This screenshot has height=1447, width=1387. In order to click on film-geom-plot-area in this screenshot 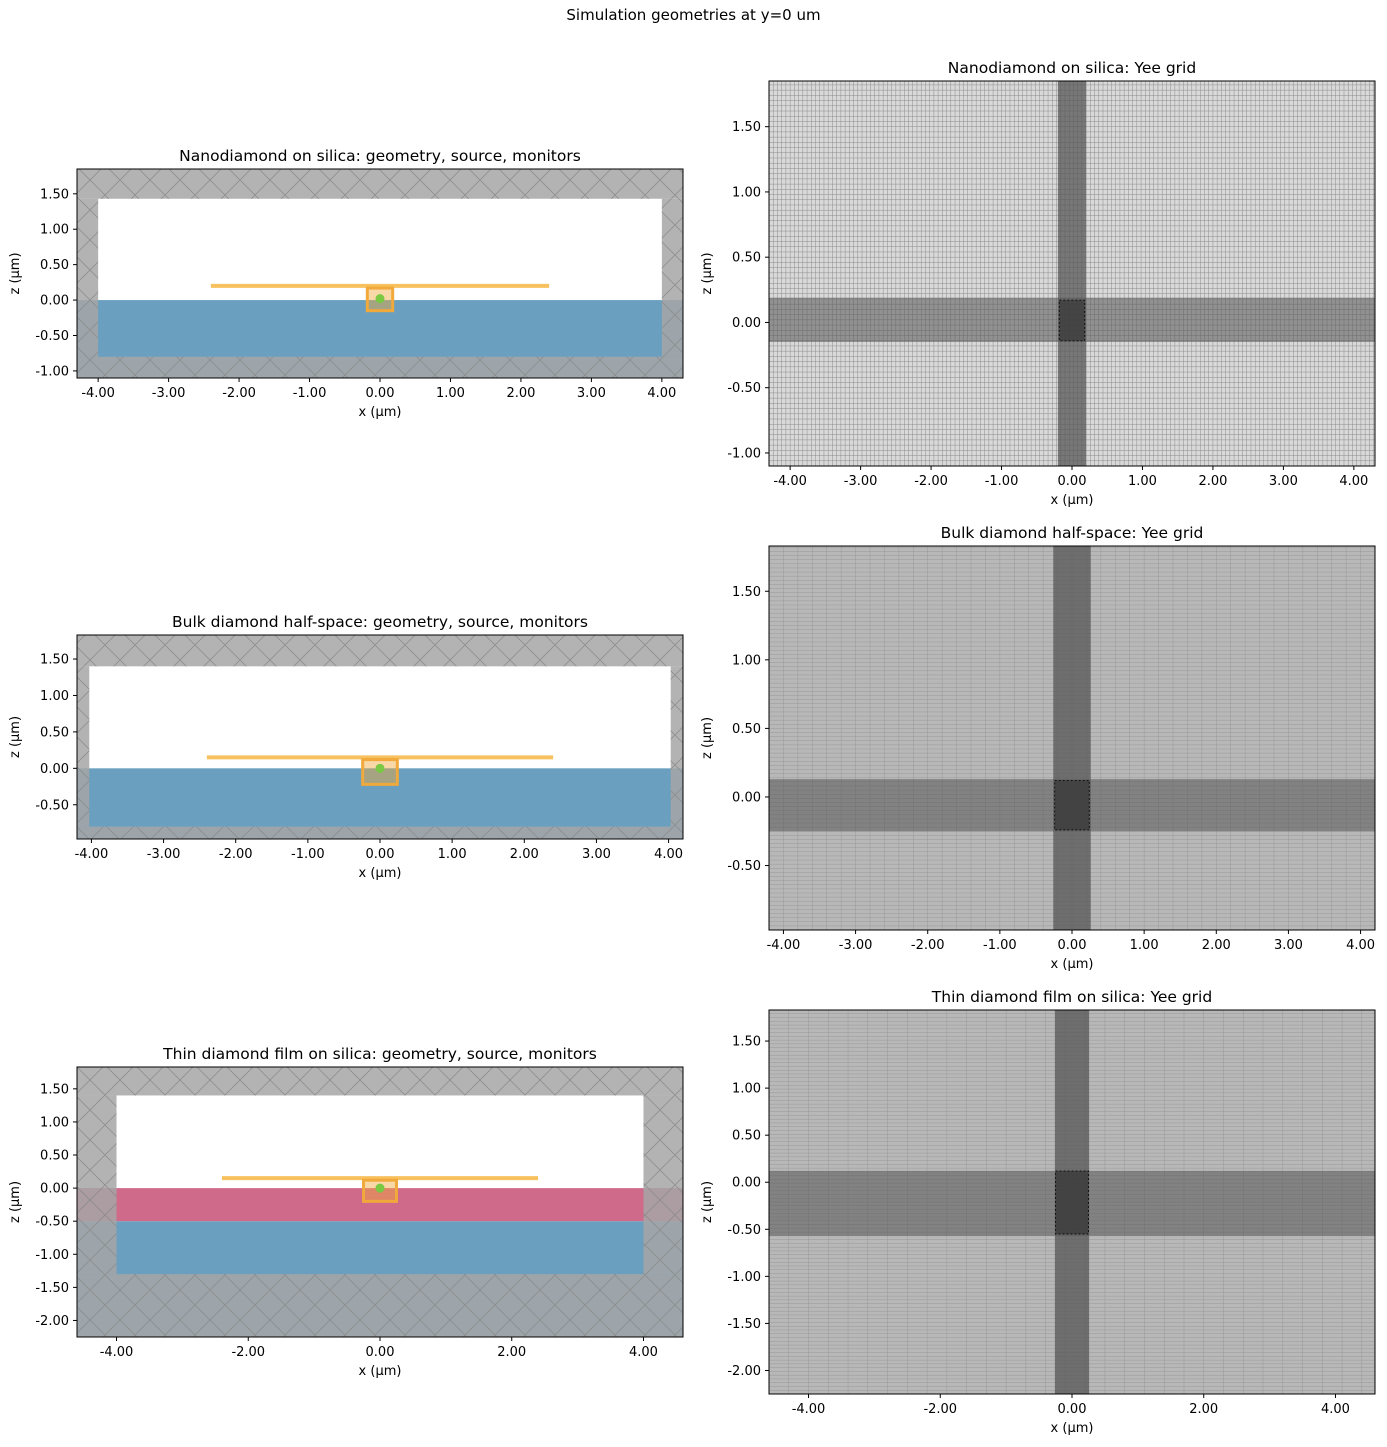, I will do `click(380, 1202)`.